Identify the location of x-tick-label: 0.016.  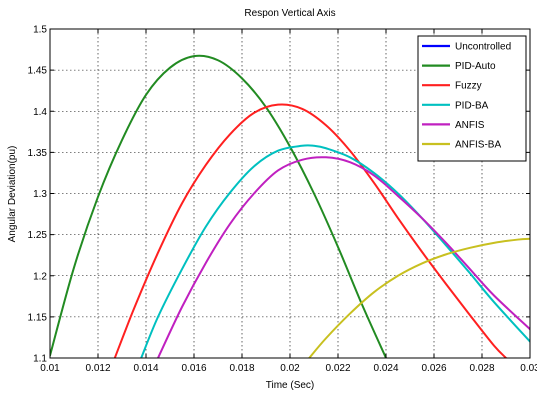
(193, 368).